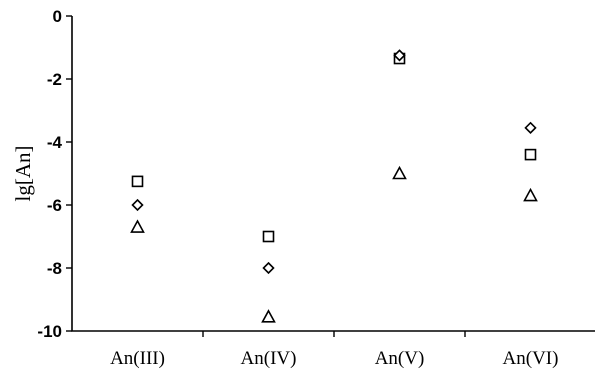 The image size is (595, 374). What do you see at coordinates (54, 268) in the screenshot?
I see `y-tick-label: -8` at bounding box center [54, 268].